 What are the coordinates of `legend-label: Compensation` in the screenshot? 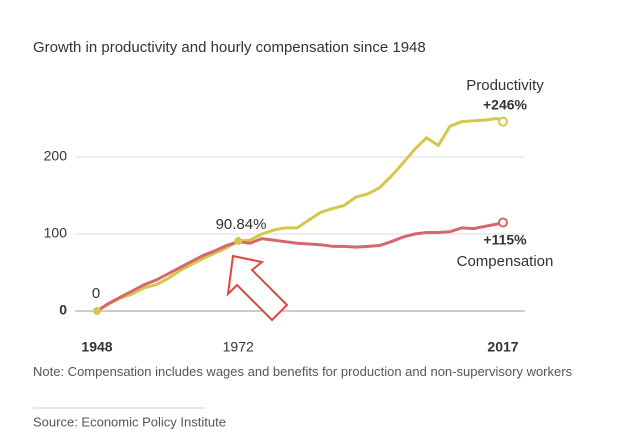 It's located at (505, 261).